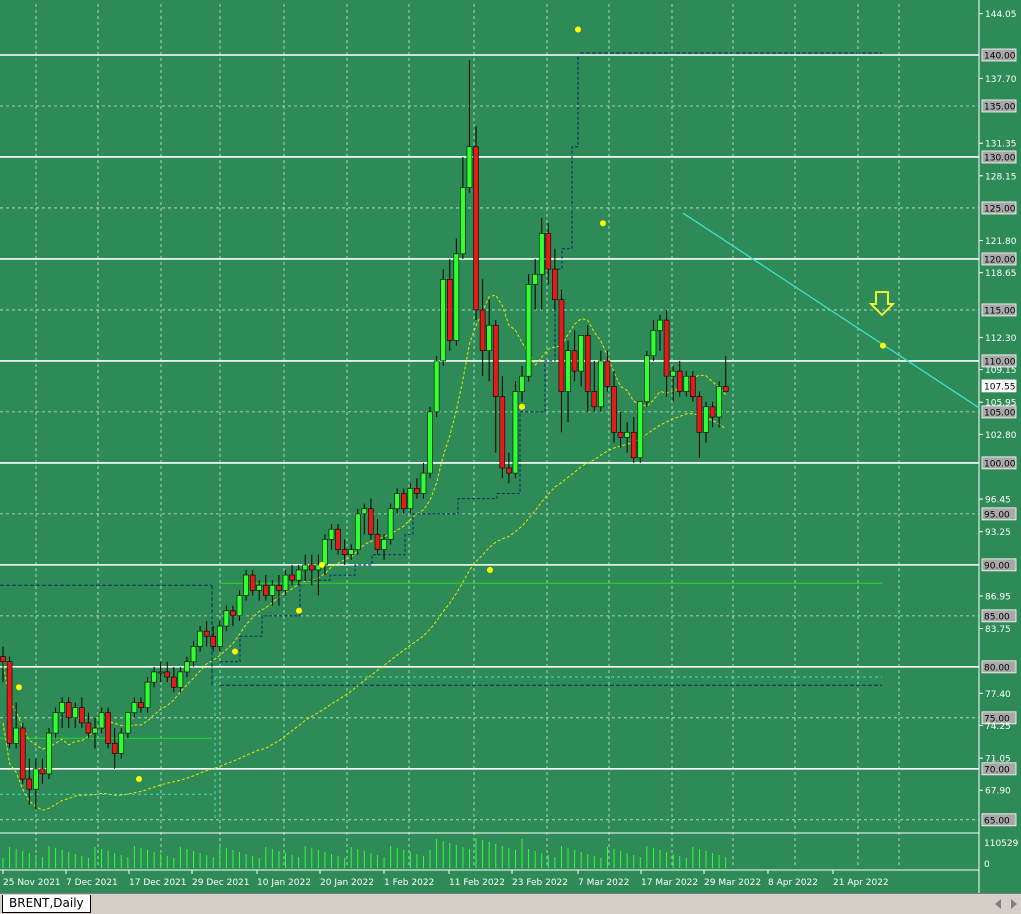  Describe the element at coordinates (831, 310) in the screenshot. I see `descending-trend-line` at that location.